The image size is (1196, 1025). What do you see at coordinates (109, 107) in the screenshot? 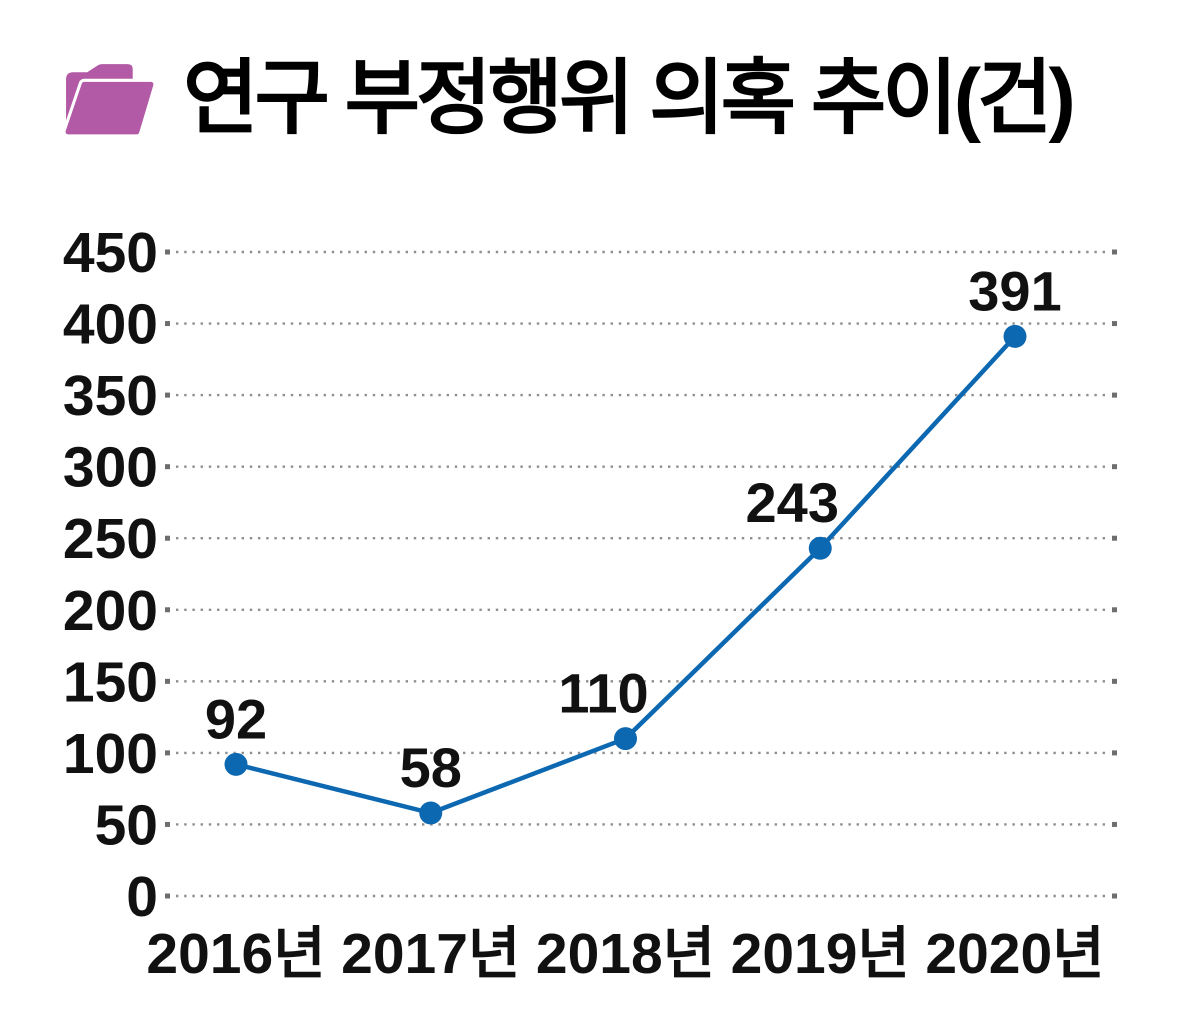
I see `folder-front-shape` at bounding box center [109, 107].